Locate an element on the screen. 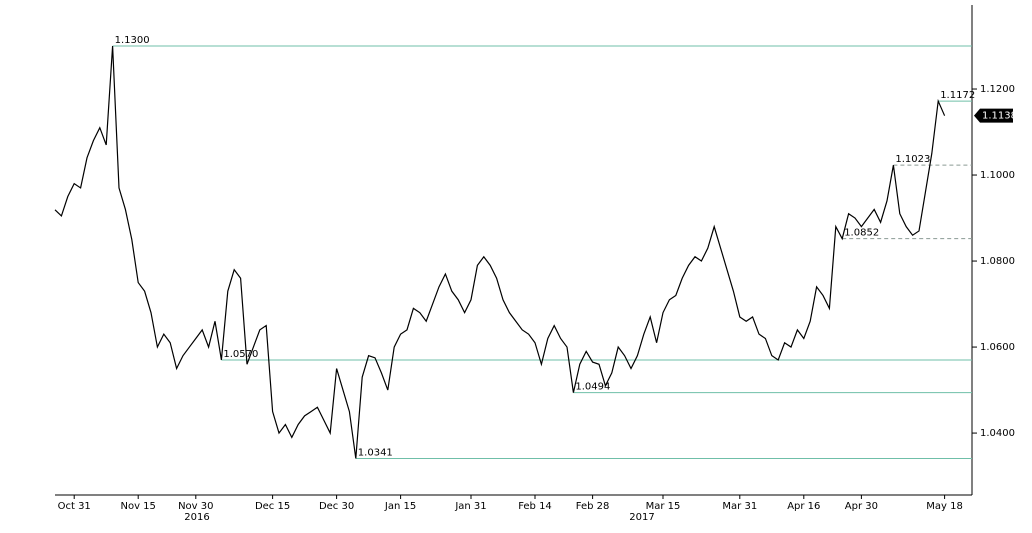 The width and height of the screenshot is (1032, 533). last-price-label: 1.1138 is located at coordinates (999, 116).